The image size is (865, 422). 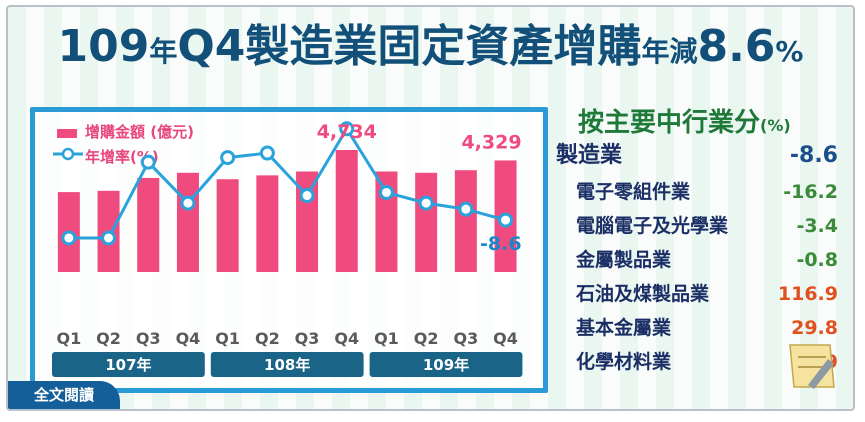 What do you see at coordinates (624, 362) in the screenshot?
I see `breakdown-row-label: 化學材料業` at bounding box center [624, 362].